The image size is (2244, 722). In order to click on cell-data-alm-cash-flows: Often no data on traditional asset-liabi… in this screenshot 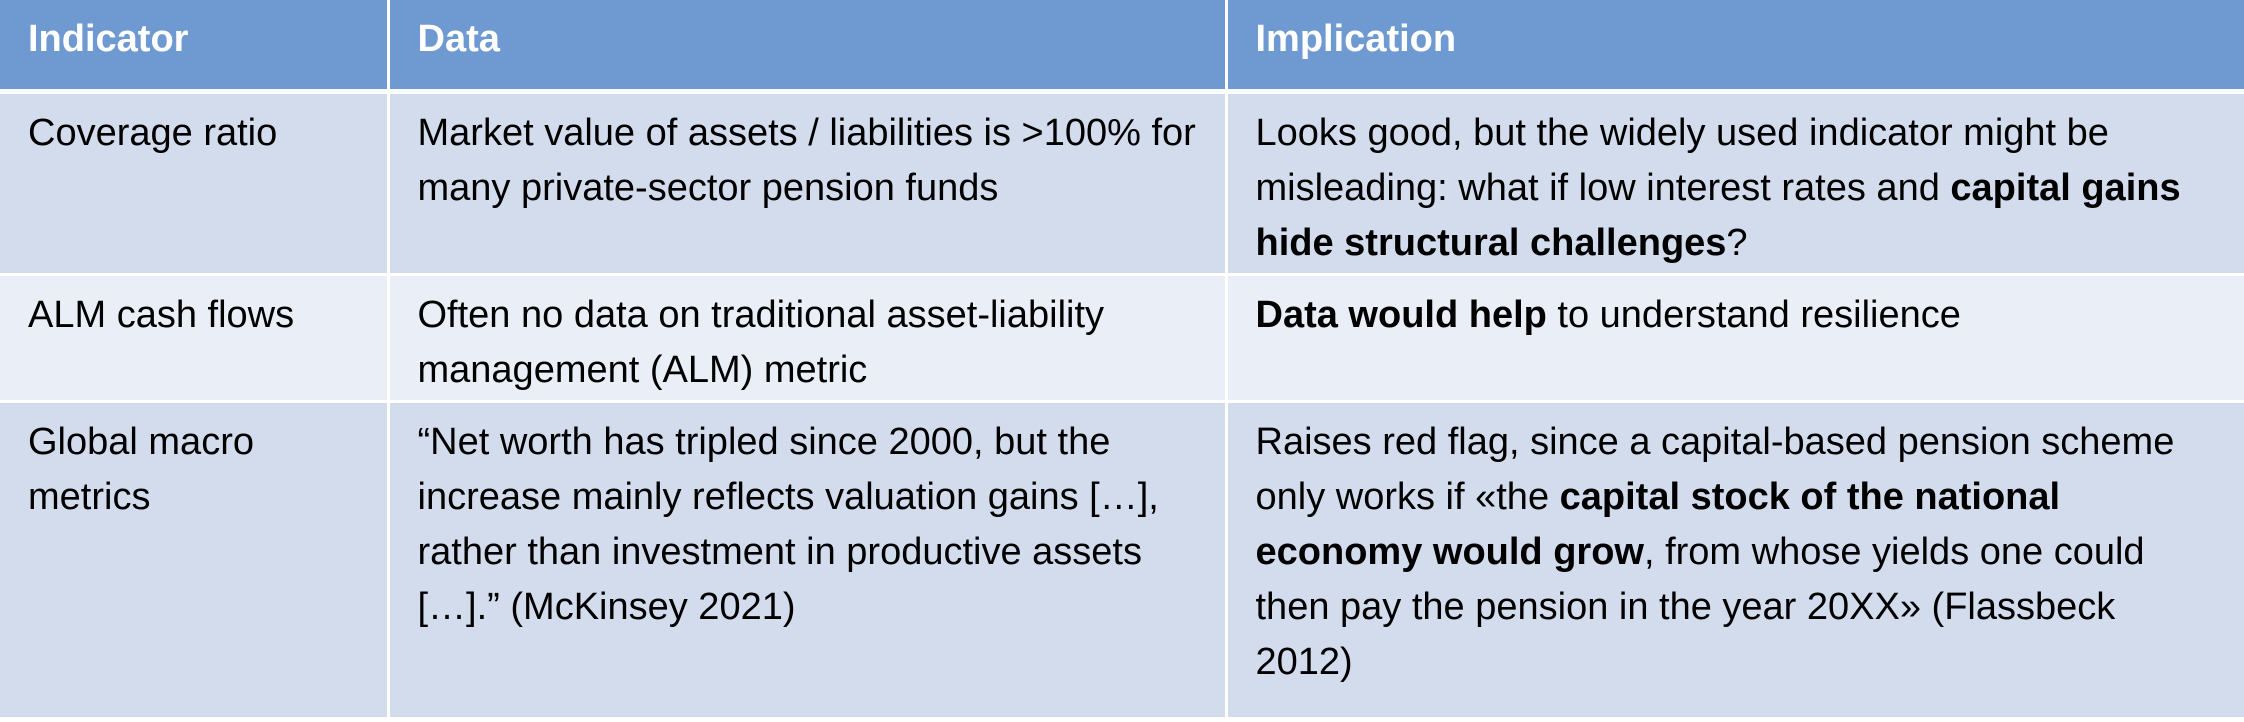, I will do `click(807, 338)`.